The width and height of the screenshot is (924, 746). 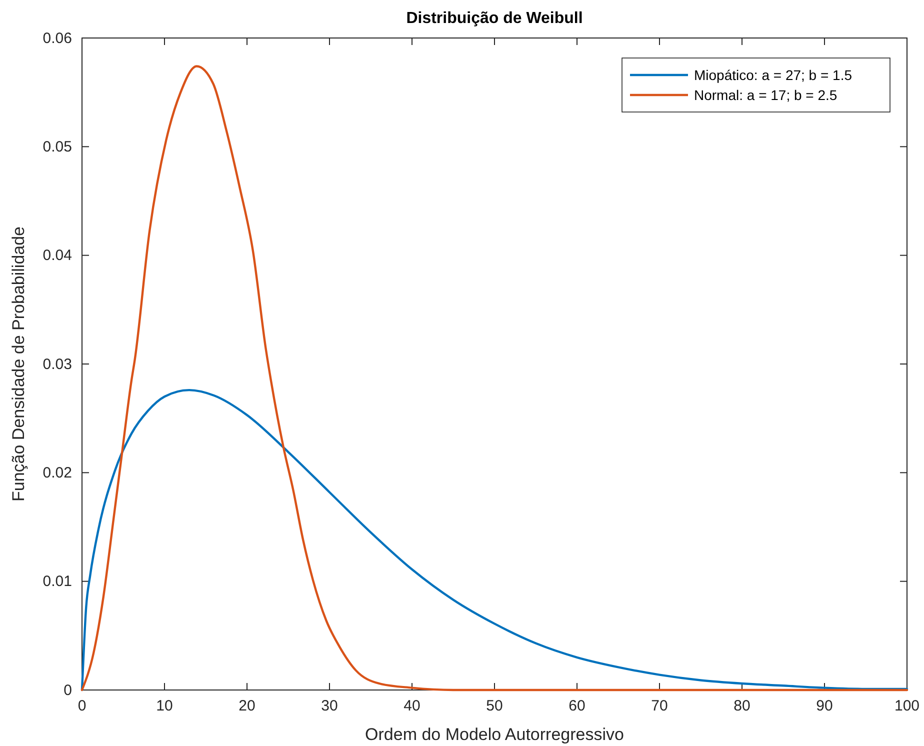 I want to click on x-tick-label: 80, so click(x=742, y=706).